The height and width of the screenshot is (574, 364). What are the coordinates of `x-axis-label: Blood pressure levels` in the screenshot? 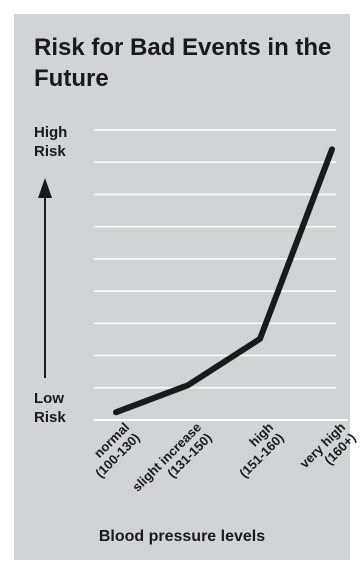 It's located at (182, 536).